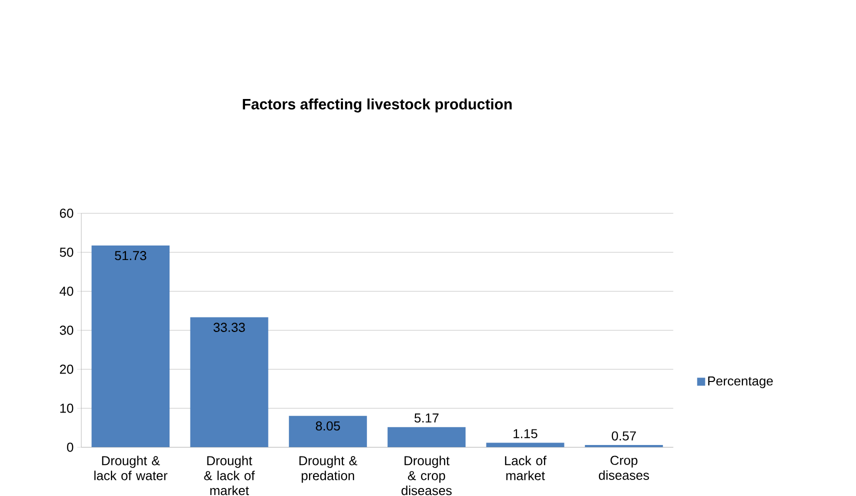  What do you see at coordinates (67, 252) in the screenshot?
I see `y-tick-label: 50` at bounding box center [67, 252].